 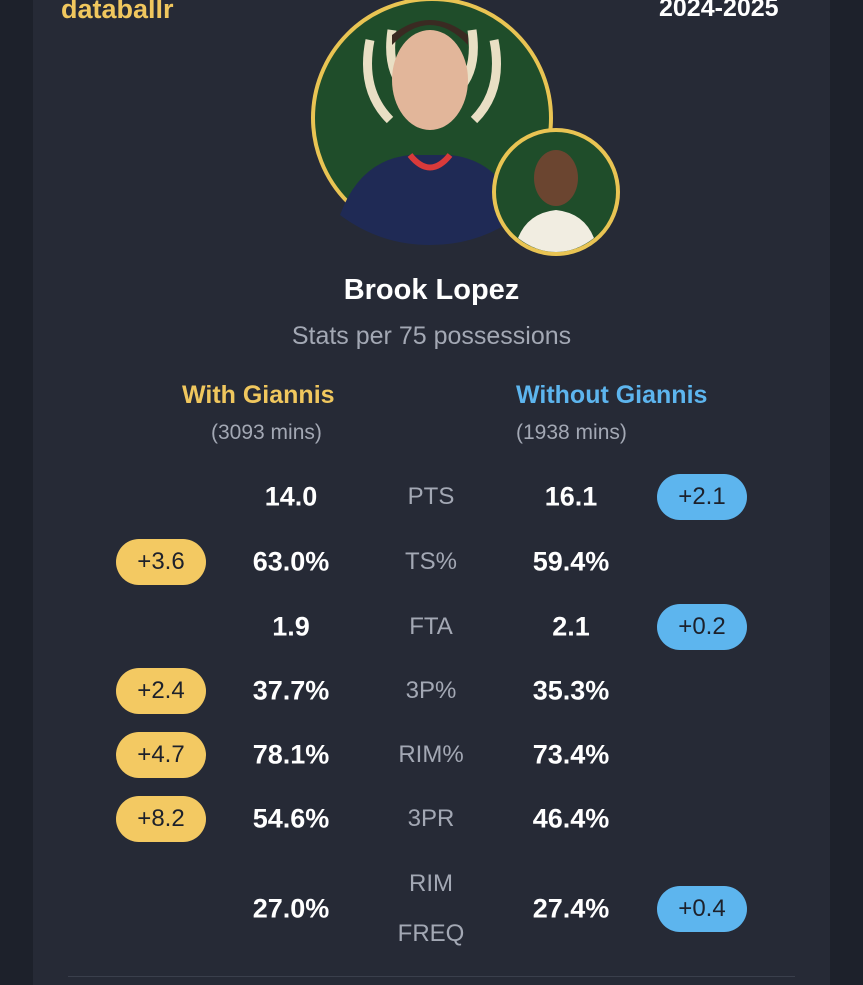 I want to click on divider, so click(x=431, y=976).